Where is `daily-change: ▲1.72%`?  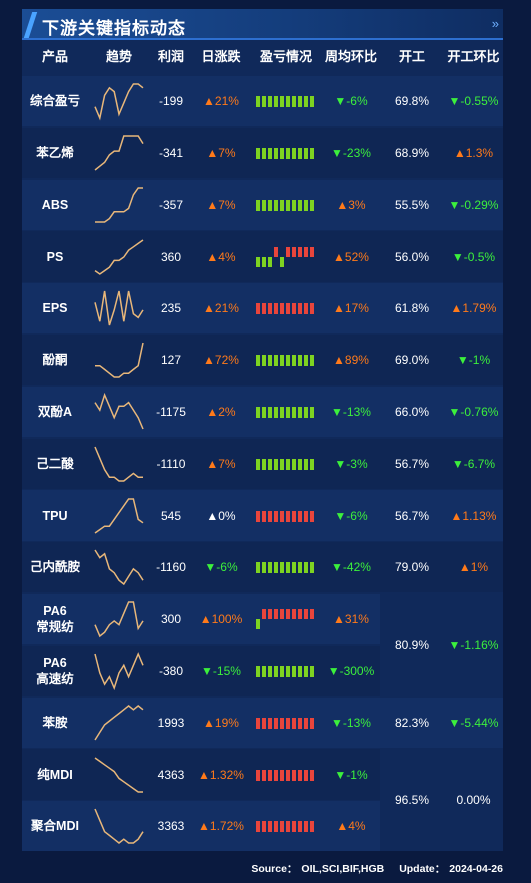 daily-change: ▲1.72% is located at coordinates (221, 826).